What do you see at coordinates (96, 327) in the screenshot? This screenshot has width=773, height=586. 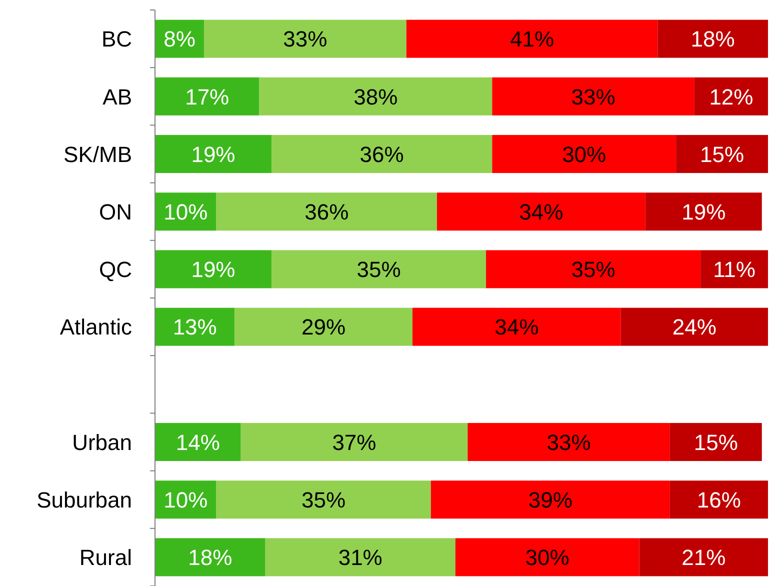 I see `y-tick-label: Atlantic` at bounding box center [96, 327].